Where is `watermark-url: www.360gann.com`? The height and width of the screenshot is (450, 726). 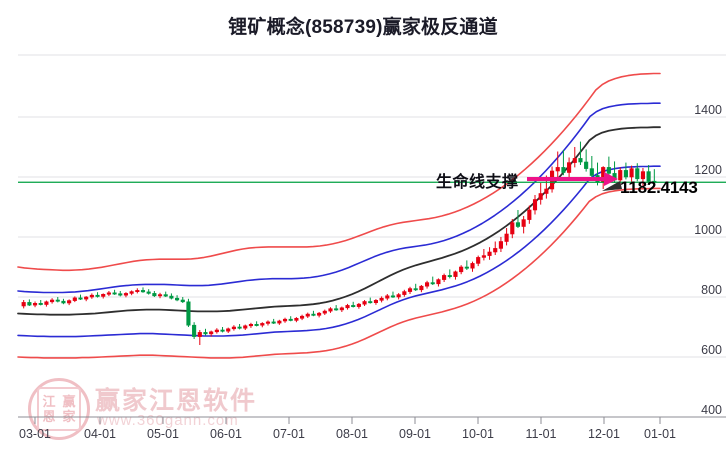
watermark-url: www.360gann.com is located at coordinates (168, 420).